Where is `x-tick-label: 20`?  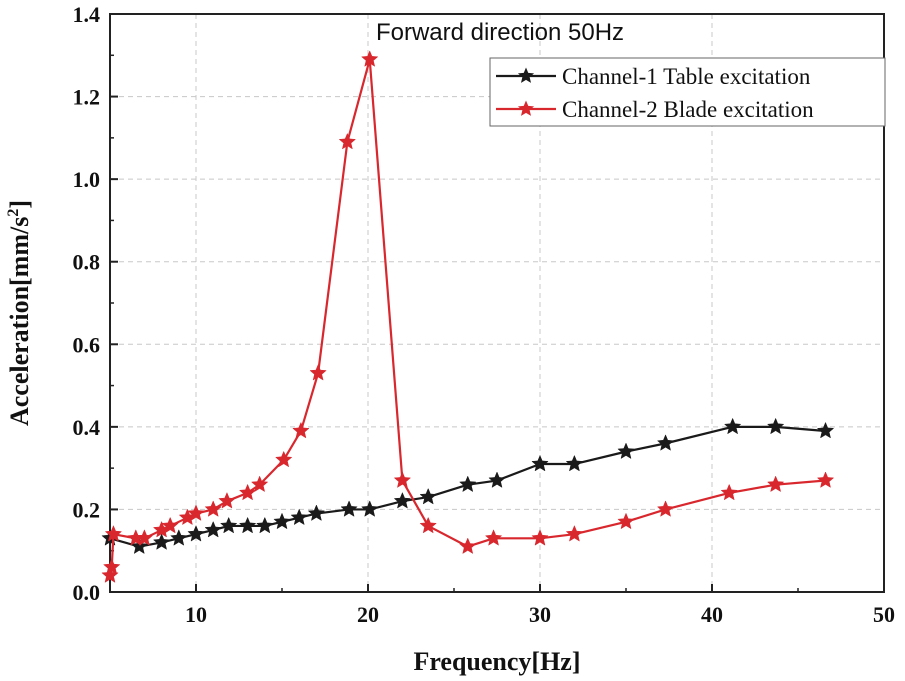
x-tick-label: 20 is located at coordinates (368, 614).